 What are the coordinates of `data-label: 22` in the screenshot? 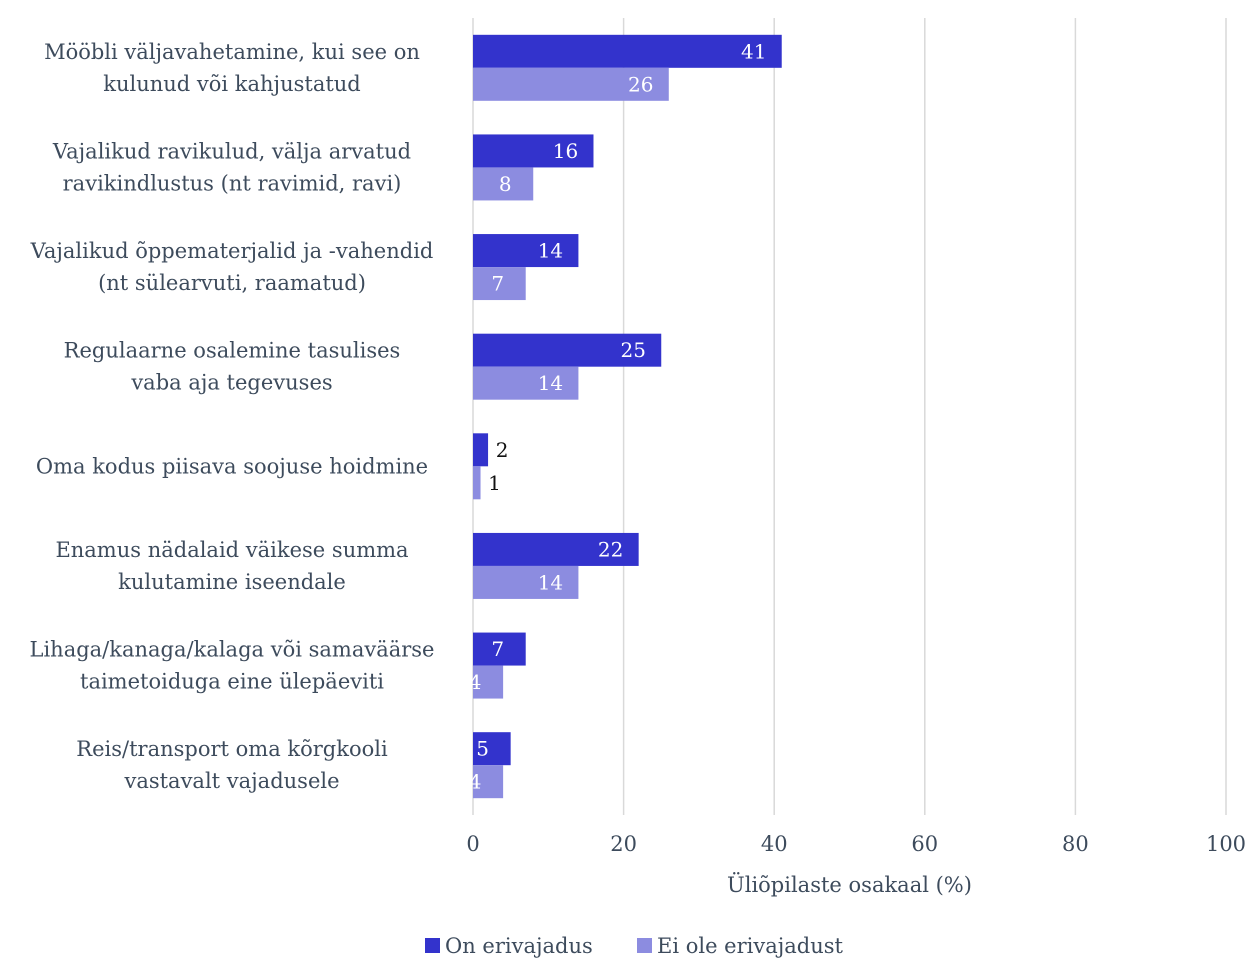 It's located at (610, 549).